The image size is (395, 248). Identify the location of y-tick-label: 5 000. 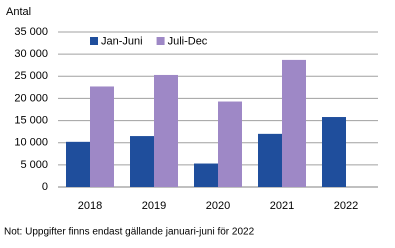
(34, 165).